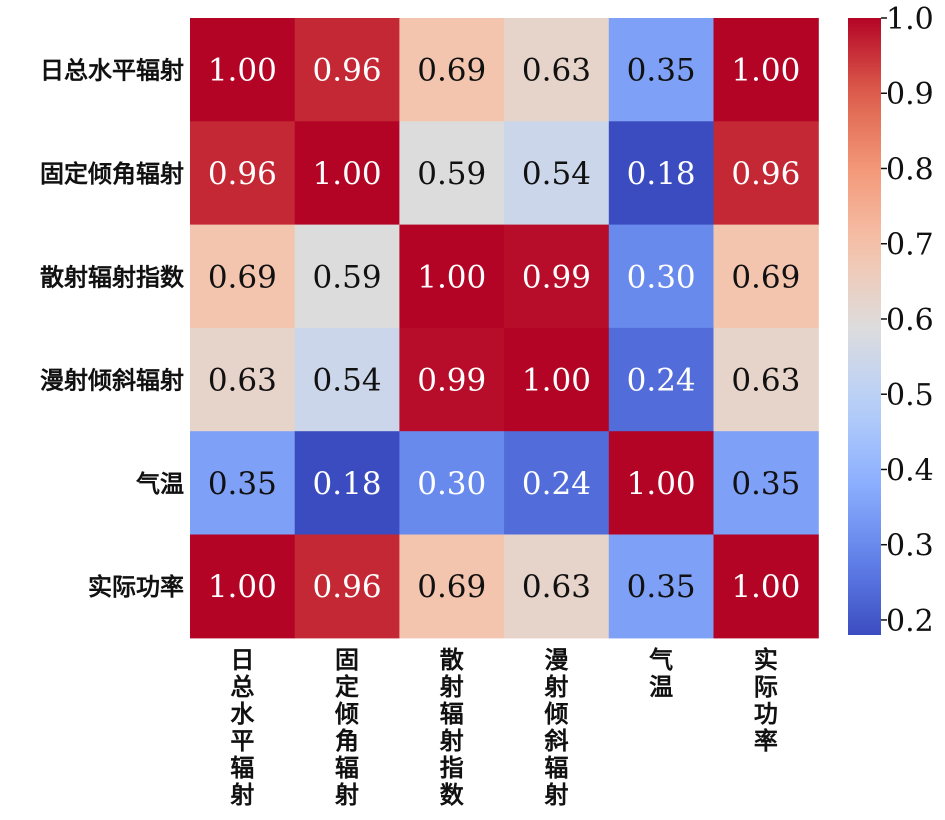  Describe the element at coordinates (910, 546) in the screenshot. I see `colorbar-tick-label: 0.3` at that location.